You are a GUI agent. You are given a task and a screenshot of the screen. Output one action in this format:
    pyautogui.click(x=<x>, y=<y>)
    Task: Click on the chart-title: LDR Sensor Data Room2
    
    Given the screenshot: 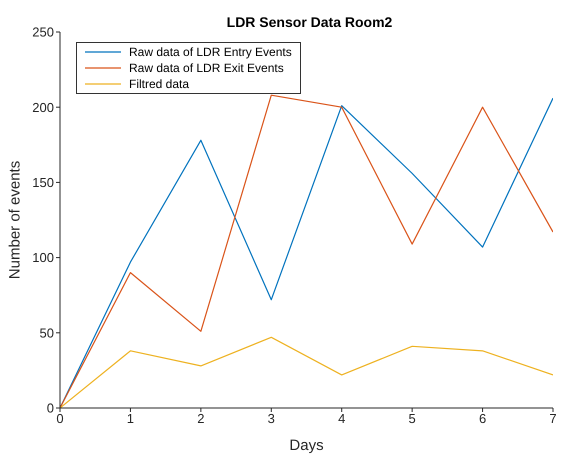 What is the action you would take?
    pyautogui.click(x=310, y=22)
    